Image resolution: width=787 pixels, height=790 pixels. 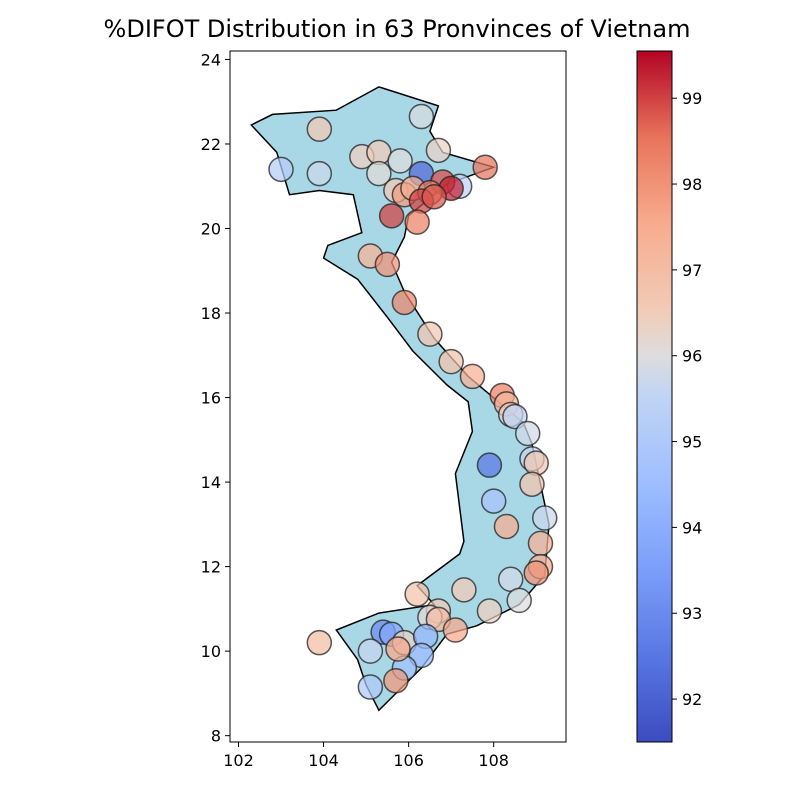 I want to click on colorbar, so click(x=654, y=396).